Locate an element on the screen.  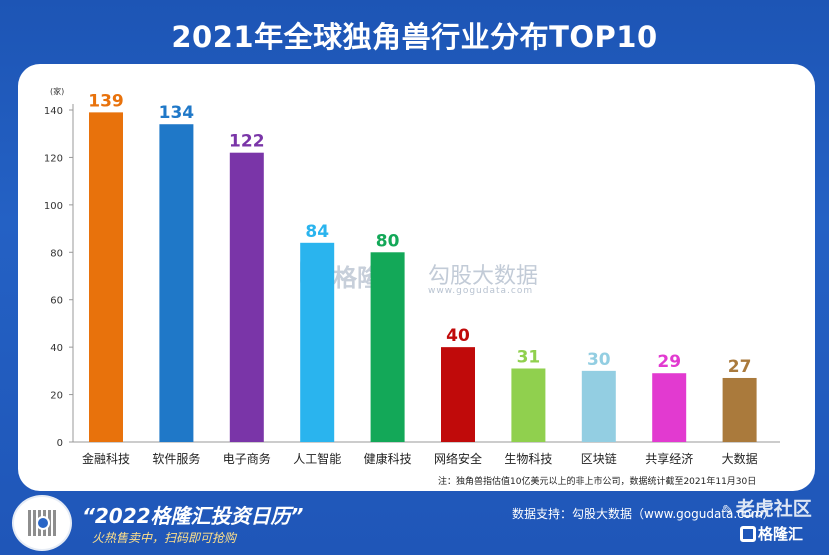
chart-title: 2021年全球独角兽行业分布TOP10 is located at coordinates (414, 37).